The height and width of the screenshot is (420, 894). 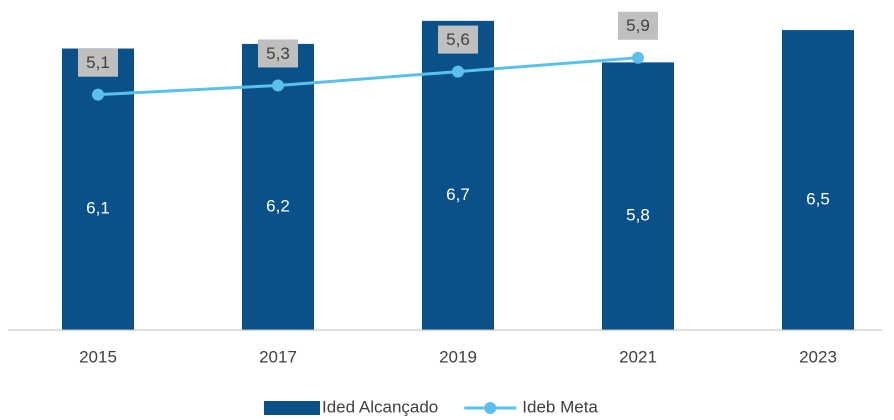 What do you see at coordinates (818, 356) in the screenshot?
I see `x-tick-label: 2023` at bounding box center [818, 356].